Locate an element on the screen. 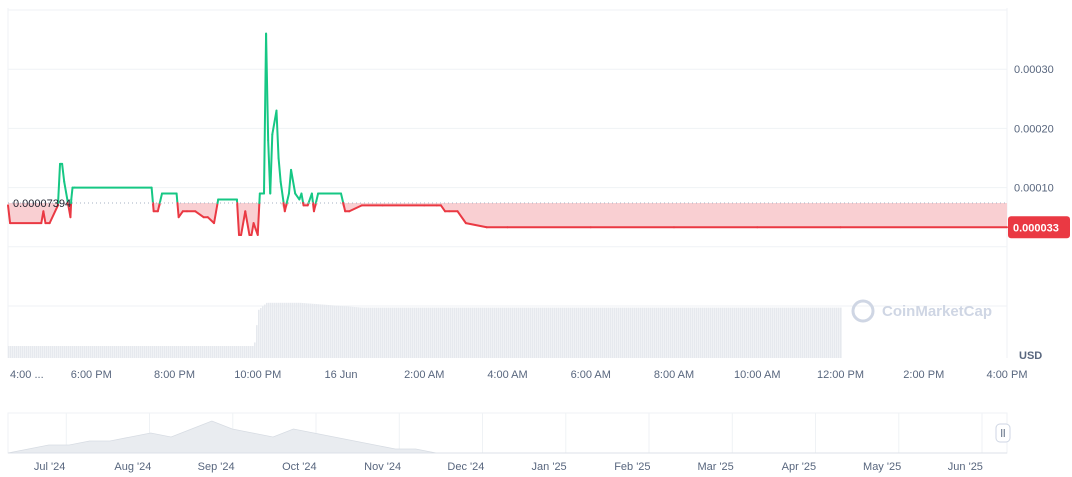 Image resolution: width=1072 pixels, height=477 pixels. x-tick-label: 2:00 PM is located at coordinates (923, 375).